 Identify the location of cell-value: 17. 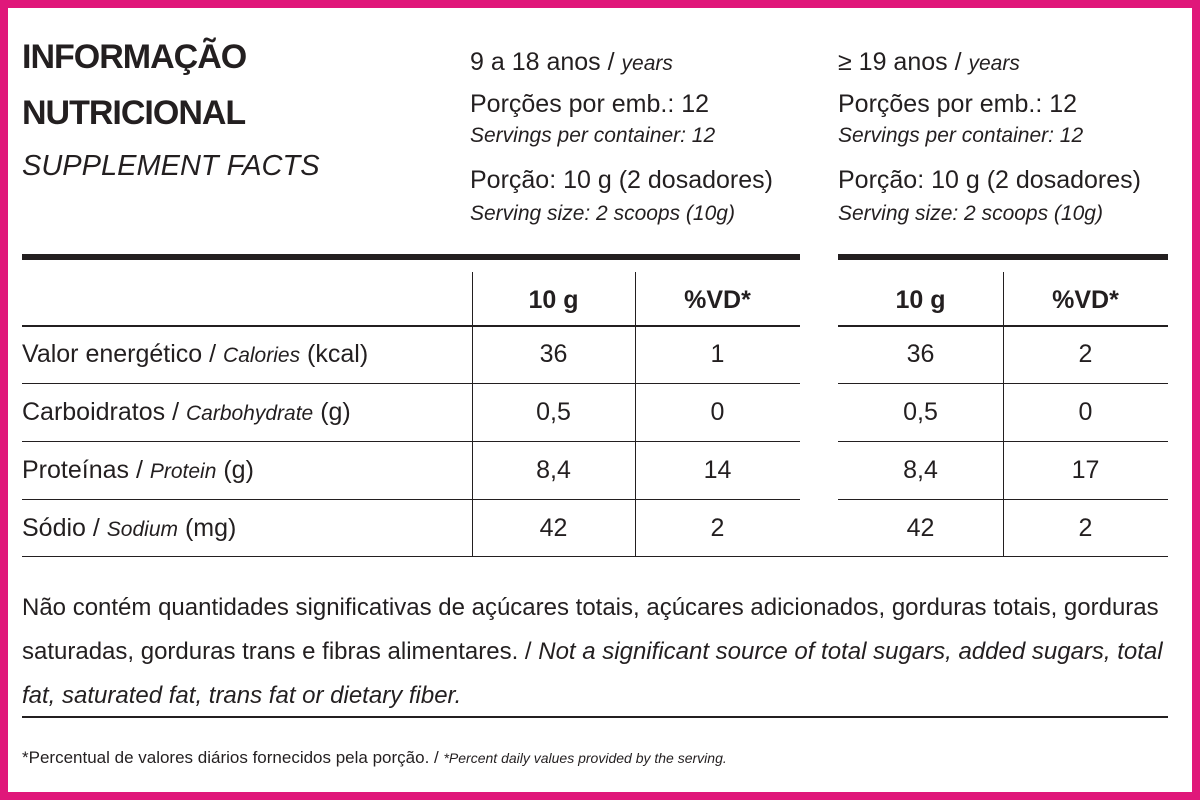
(1085, 470).